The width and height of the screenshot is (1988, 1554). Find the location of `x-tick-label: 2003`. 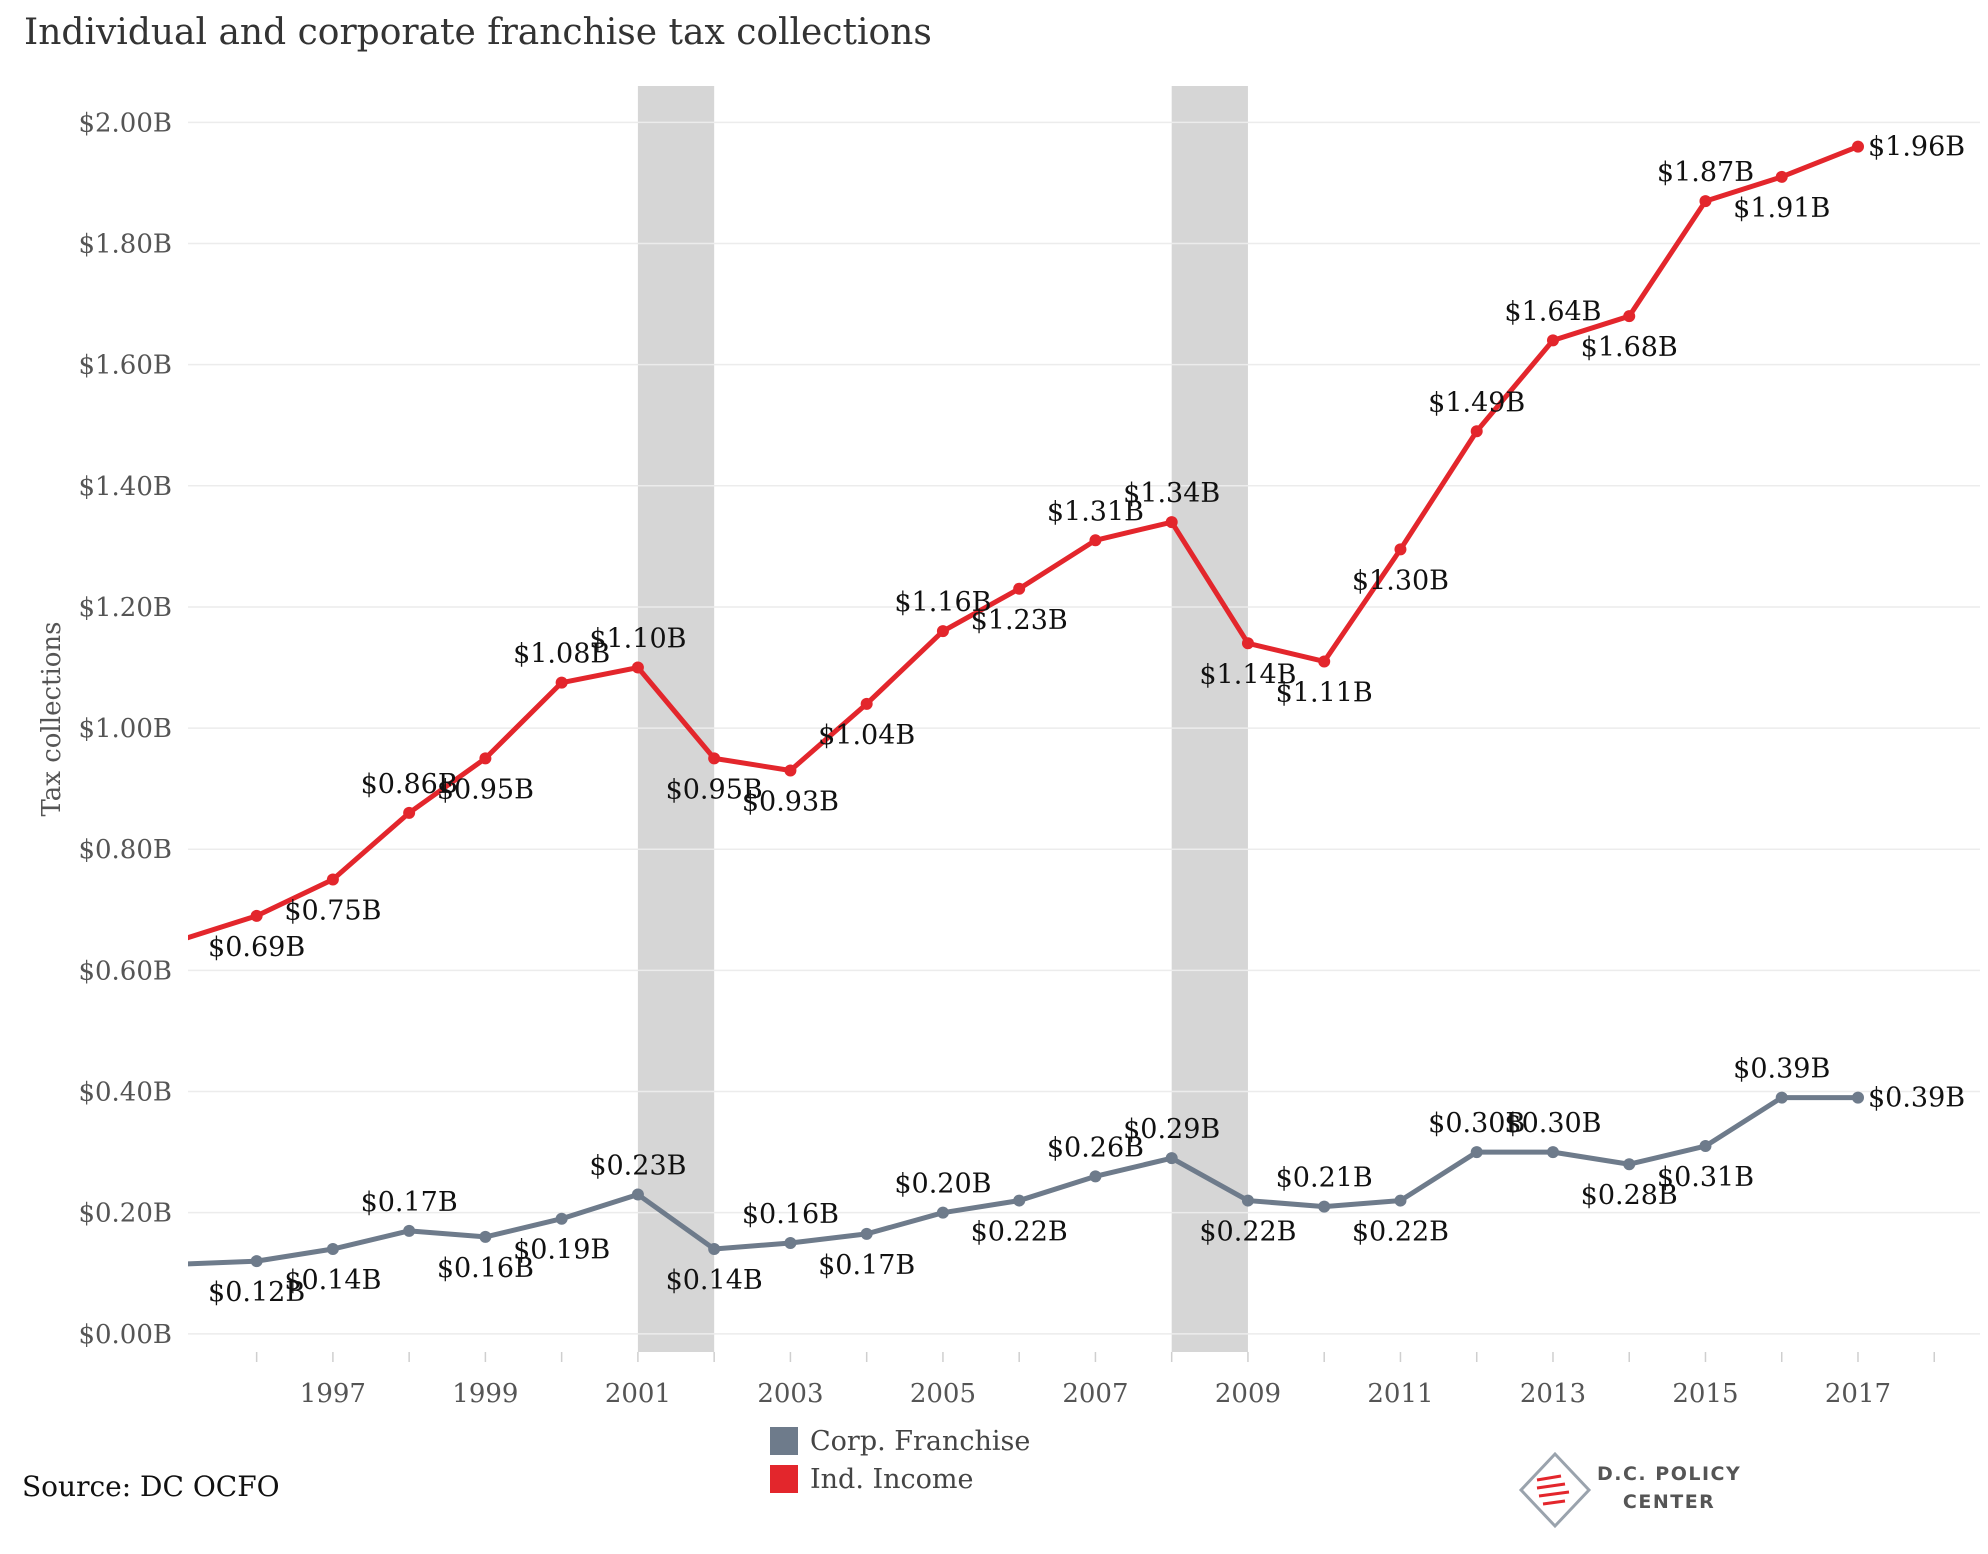

x-tick-label: 2003 is located at coordinates (790, 1394).